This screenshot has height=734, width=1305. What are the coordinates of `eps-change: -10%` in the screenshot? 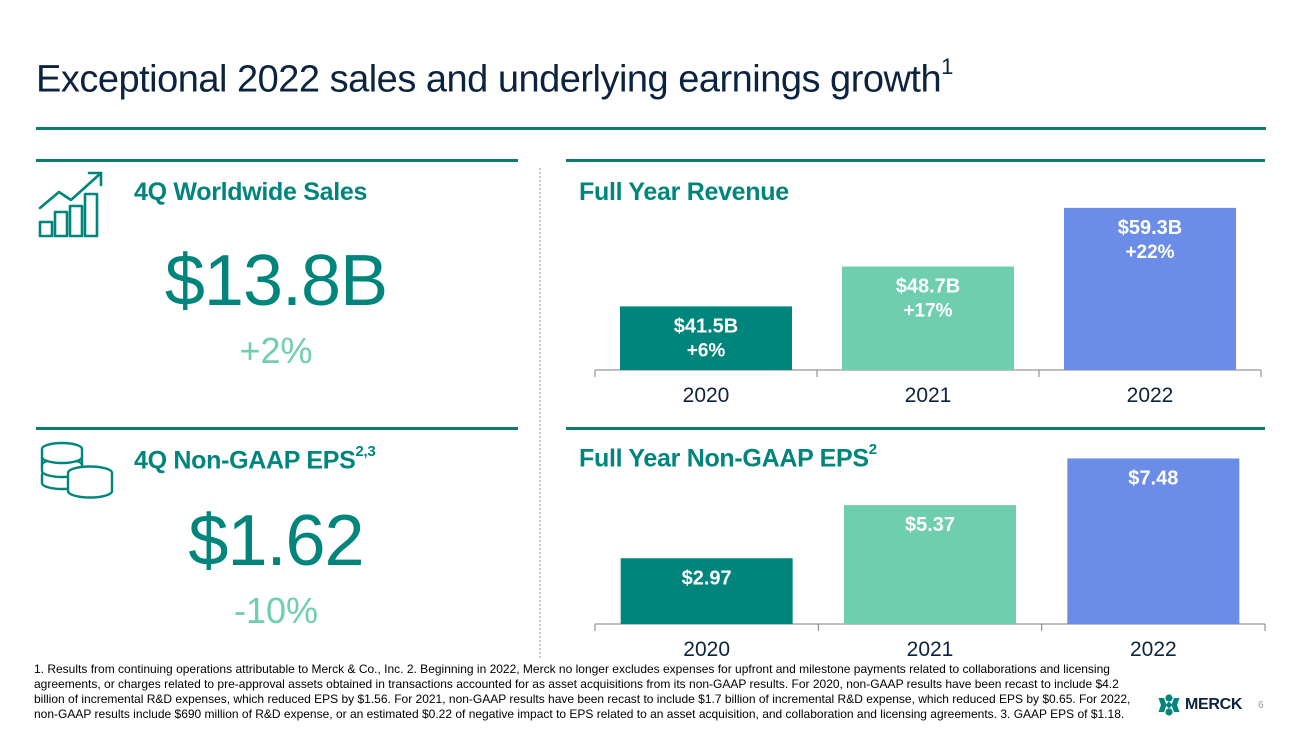 It's located at (276, 610).